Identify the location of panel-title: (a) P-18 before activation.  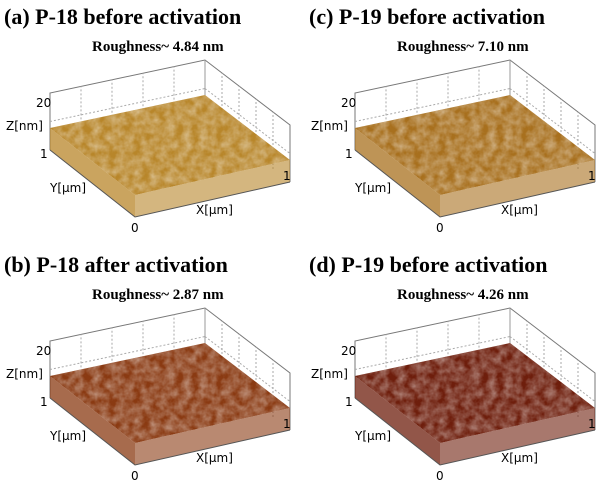
(122, 16).